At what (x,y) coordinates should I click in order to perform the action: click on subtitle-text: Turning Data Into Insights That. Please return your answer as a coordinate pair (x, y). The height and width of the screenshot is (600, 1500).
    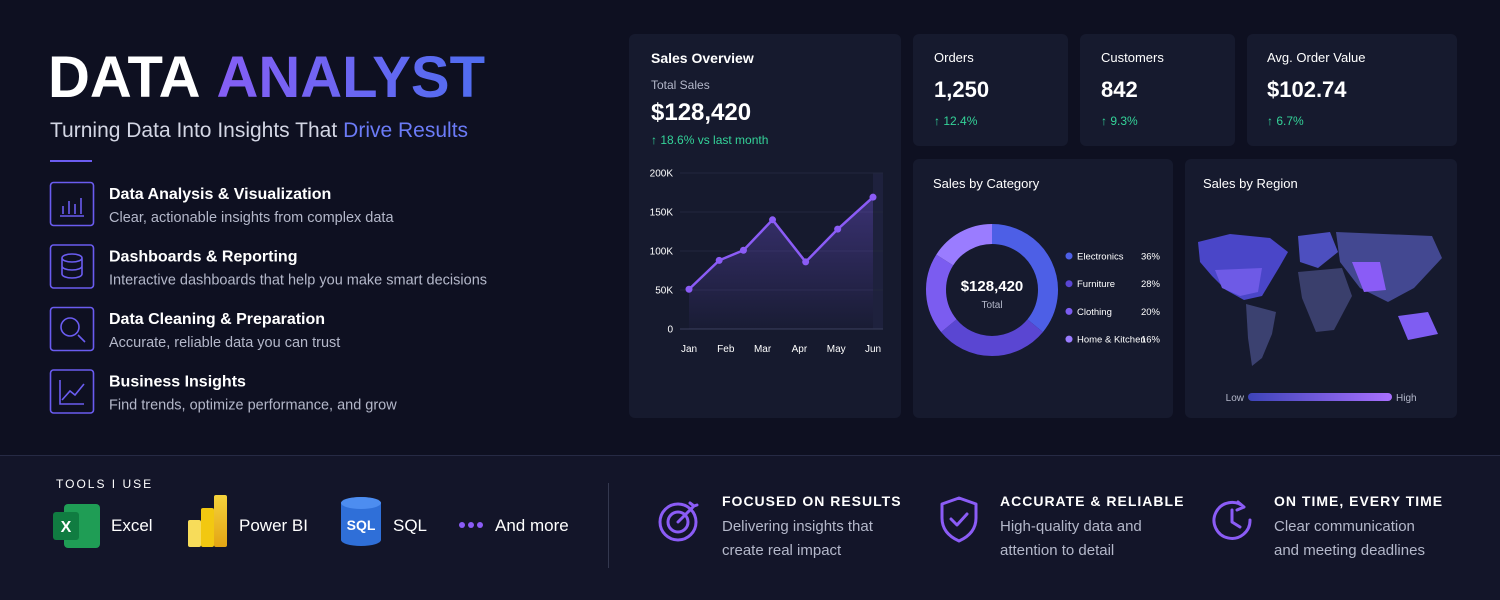
    Looking at the image, I should click on (193, 130).